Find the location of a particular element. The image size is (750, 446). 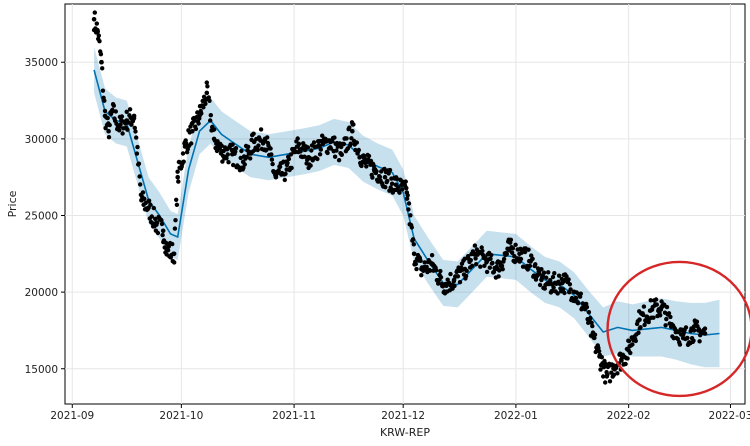

x-tick-label: 2021-11 is located at coordinates (294, 416).